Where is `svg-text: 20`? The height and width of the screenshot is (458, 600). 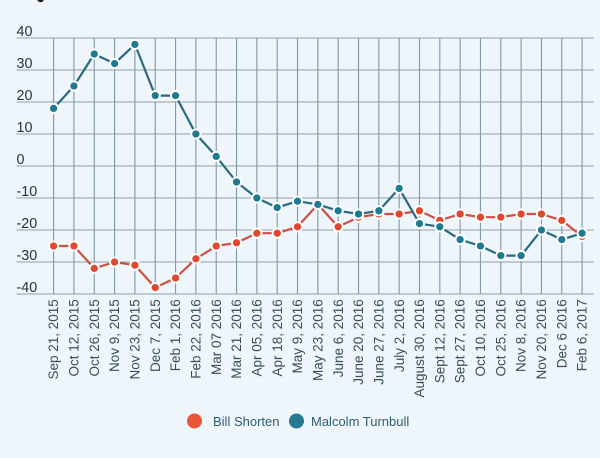 svg-text: 20 is located at coordinates (25, 96).